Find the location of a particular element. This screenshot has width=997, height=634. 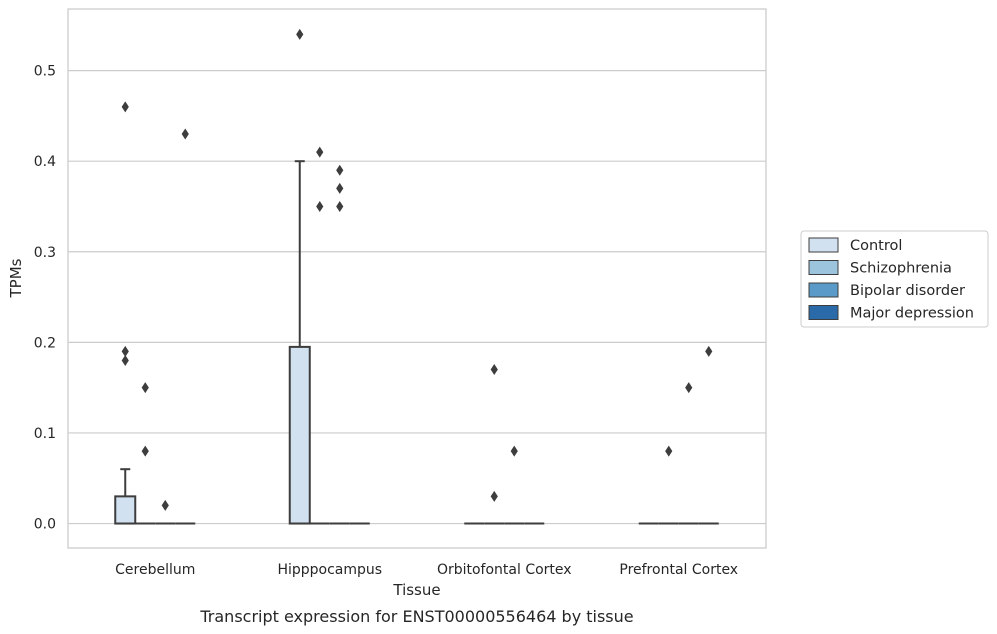

legend-label: Control is located at coordinates (876, 246).